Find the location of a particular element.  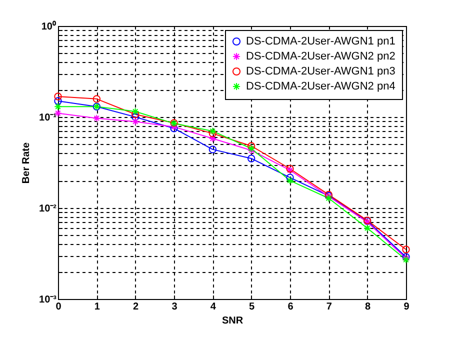

x-tick-label: 4 is located at coordinates (213, 307).